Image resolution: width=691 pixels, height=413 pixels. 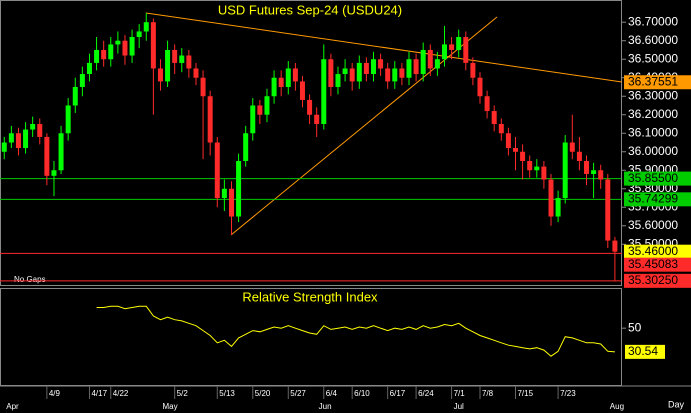 I want to click on x-tick-label: 6/17, so click(x=398, y=393).